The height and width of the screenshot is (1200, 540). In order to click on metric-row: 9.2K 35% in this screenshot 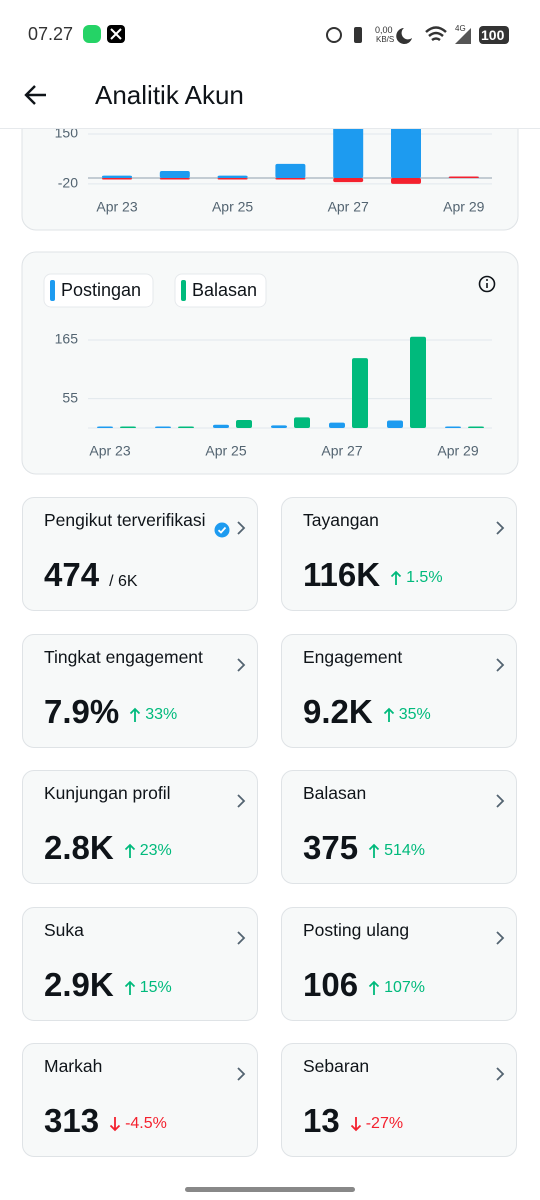, I will do `click(367, 712)`.